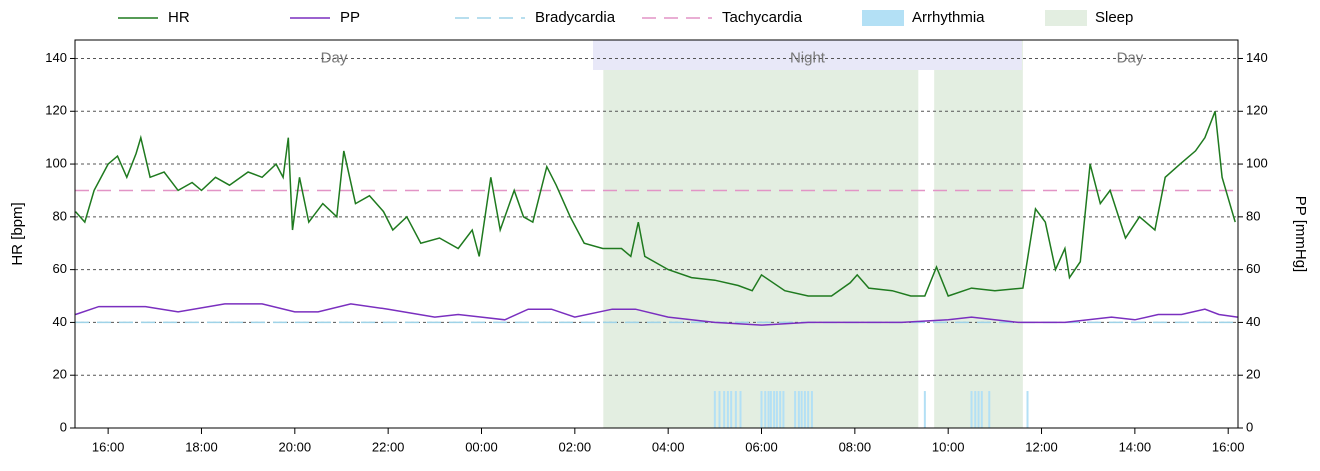 This screenshot has height=471, width=1320. Describe the element at coordinates (1249, 426) in the screenshot. I see `y2-tick-label: 0` at that location.